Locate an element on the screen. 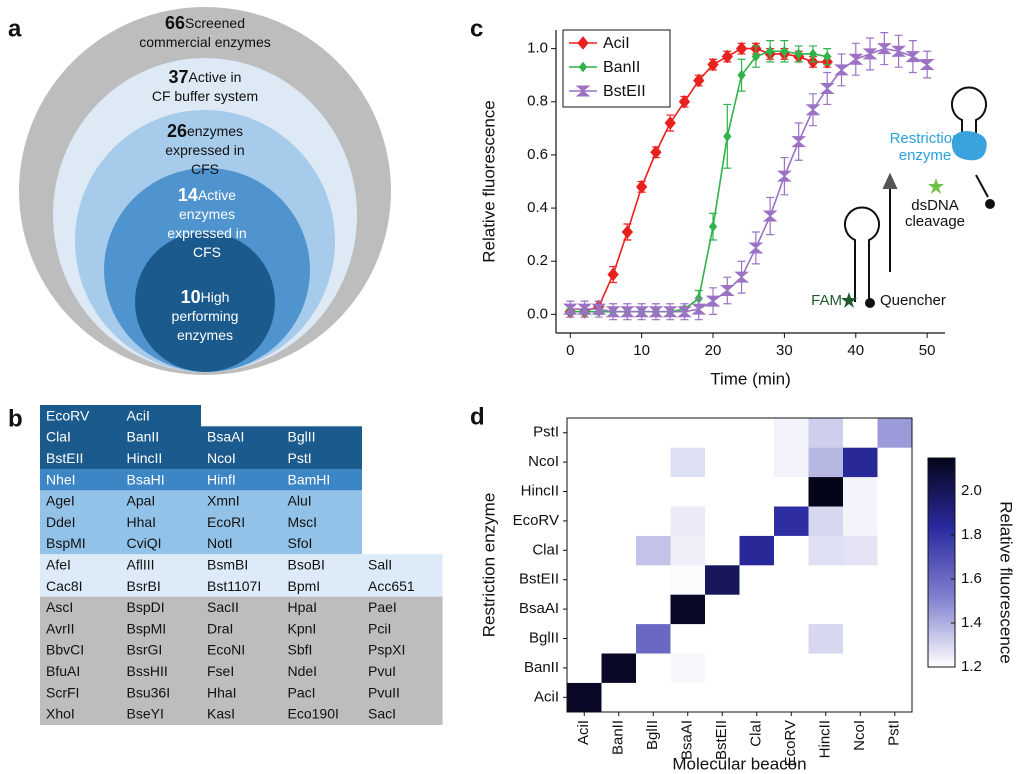 The width and height of the screenshot is (1019, 774). table-cell: BamHI is located at coordinates (309, 479).